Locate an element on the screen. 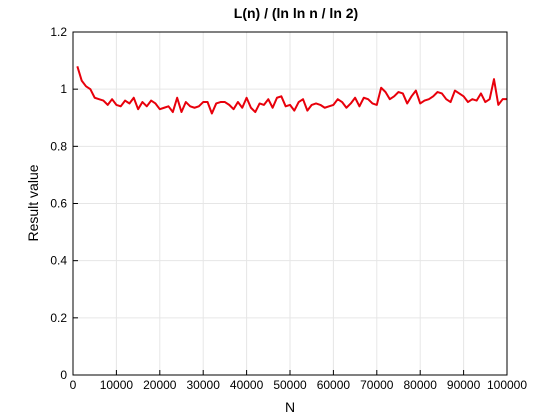  x-tick-label: 90000 is located at coordinates (464, 385).